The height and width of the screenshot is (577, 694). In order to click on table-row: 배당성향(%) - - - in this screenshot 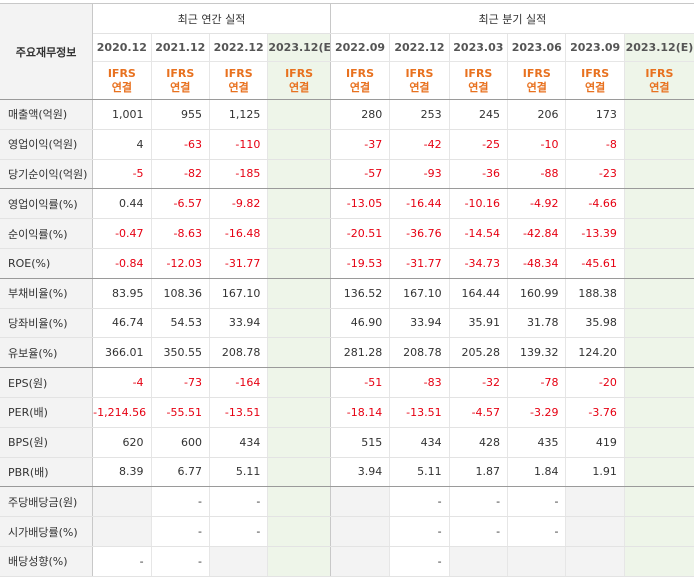, I will do `click(347, 561)`.